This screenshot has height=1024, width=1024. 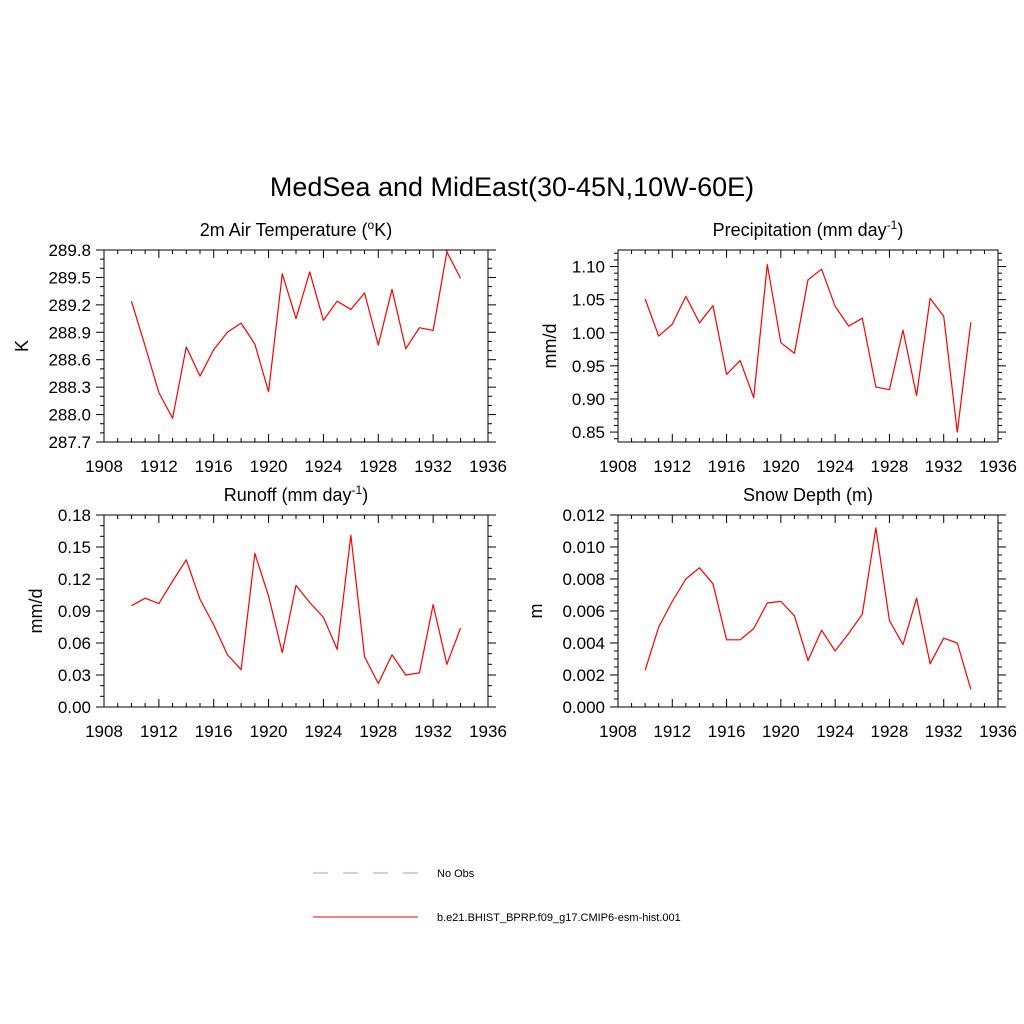 I want to click on y-tick-label: 288.3, so click(x=69, y=387).